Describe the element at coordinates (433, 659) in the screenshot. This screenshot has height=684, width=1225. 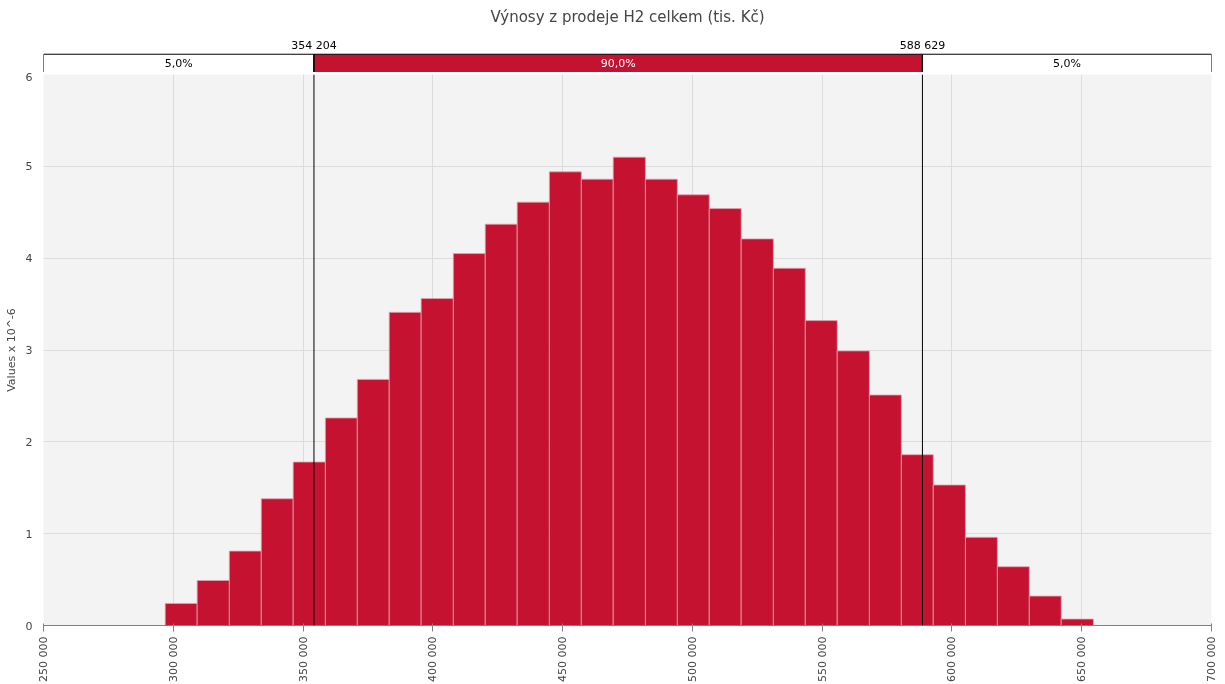
I see `x-tick-label: 400 000` at that location.